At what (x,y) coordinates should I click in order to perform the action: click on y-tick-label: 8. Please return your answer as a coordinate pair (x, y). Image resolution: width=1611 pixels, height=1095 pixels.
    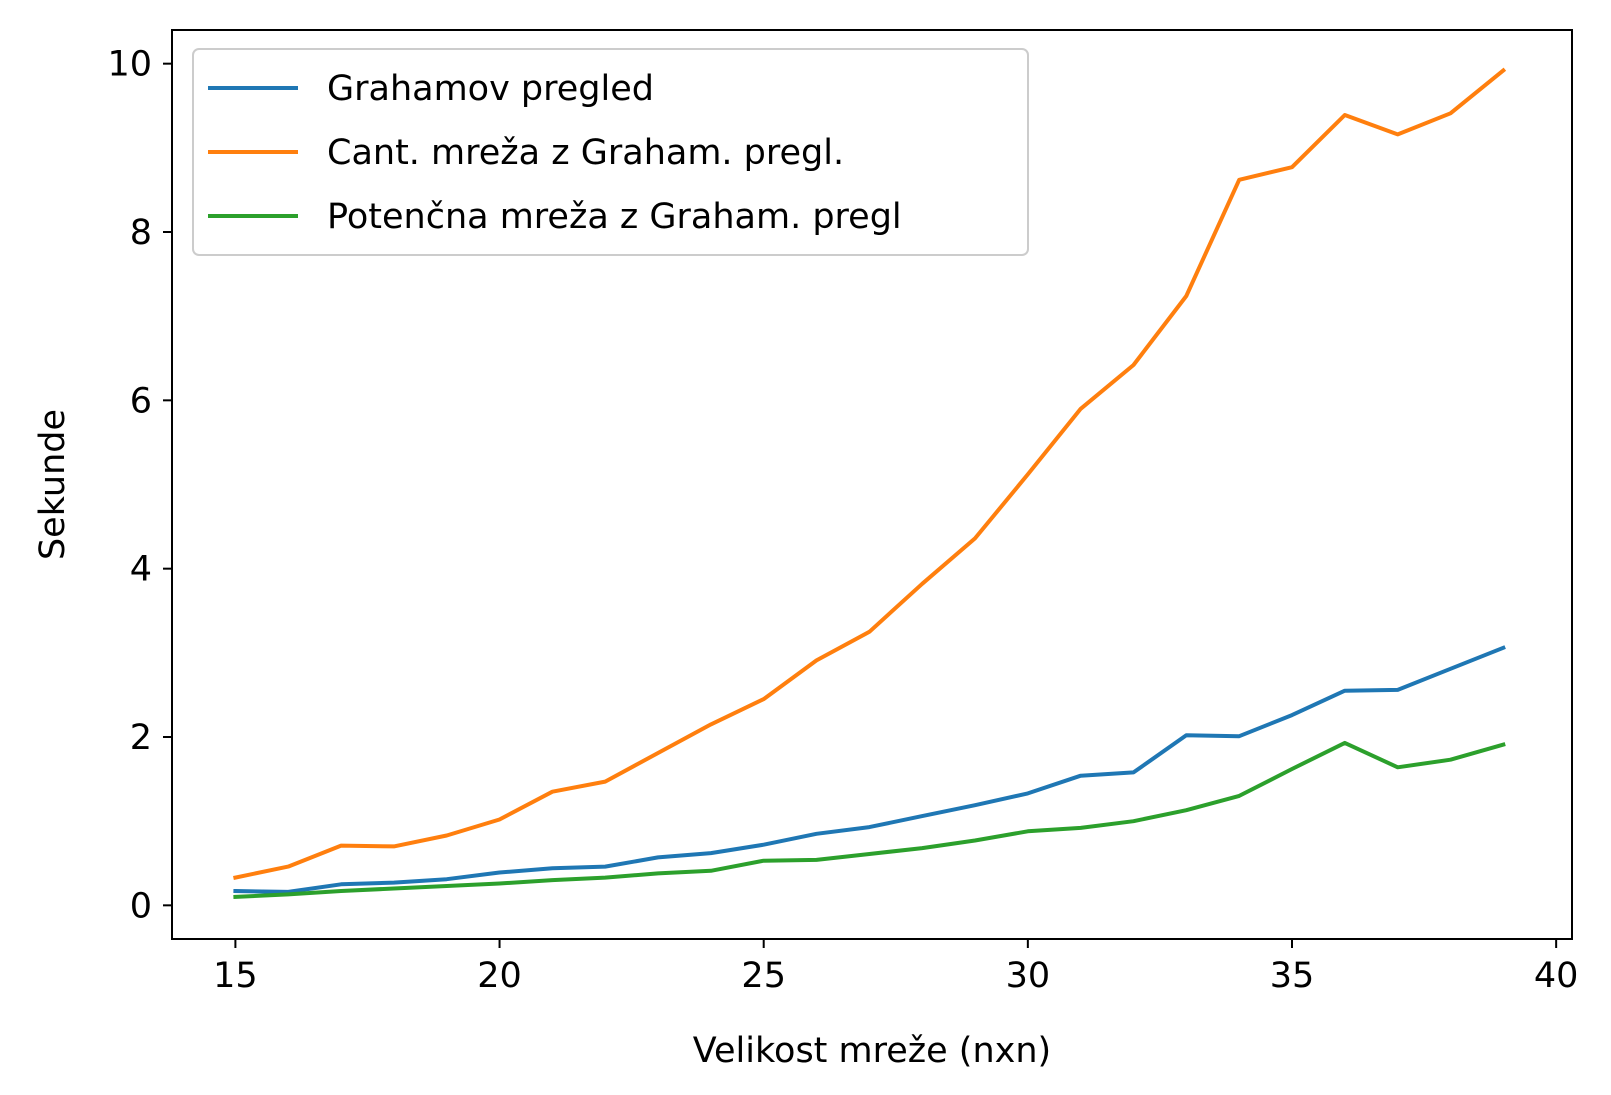
    Looking at the image, I should click on (141, 233).